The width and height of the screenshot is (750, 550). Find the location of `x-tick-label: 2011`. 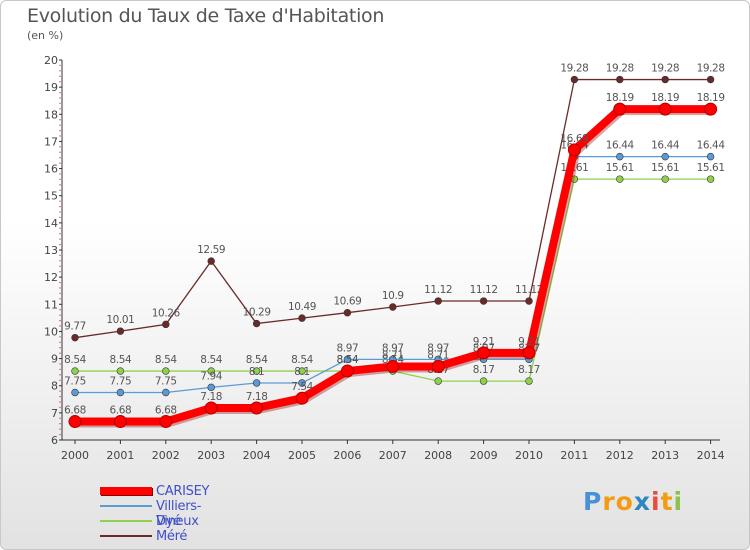

x-tick-label: 2011 is located at coordinates (574, 455).